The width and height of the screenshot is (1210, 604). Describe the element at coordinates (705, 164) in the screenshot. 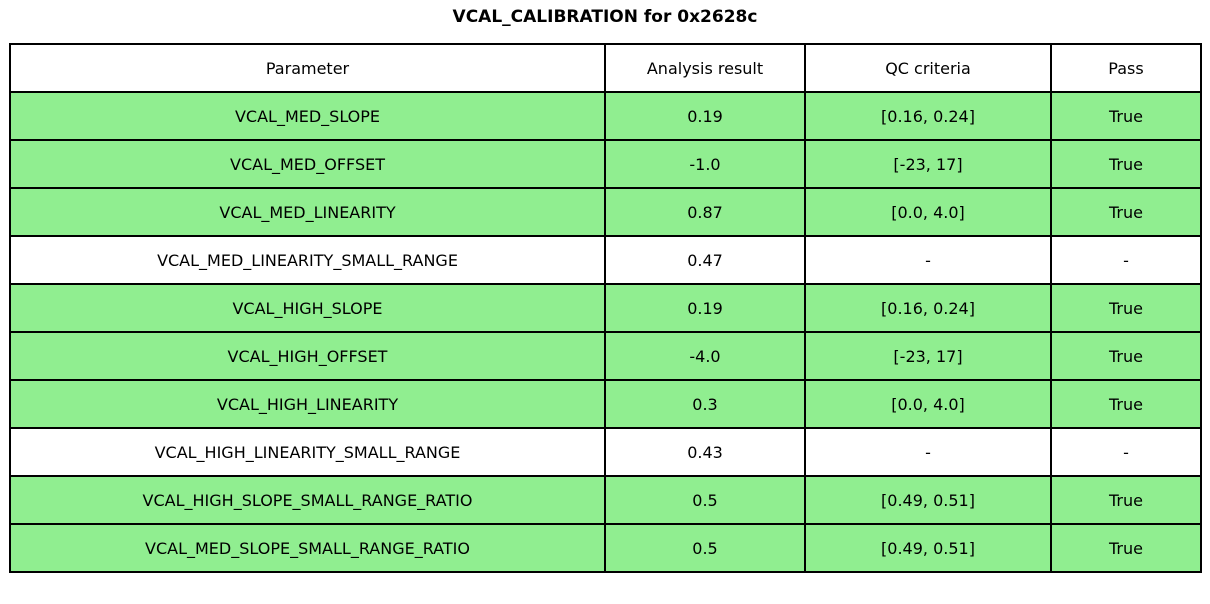

I see `result-cell: -1.0` at that location.